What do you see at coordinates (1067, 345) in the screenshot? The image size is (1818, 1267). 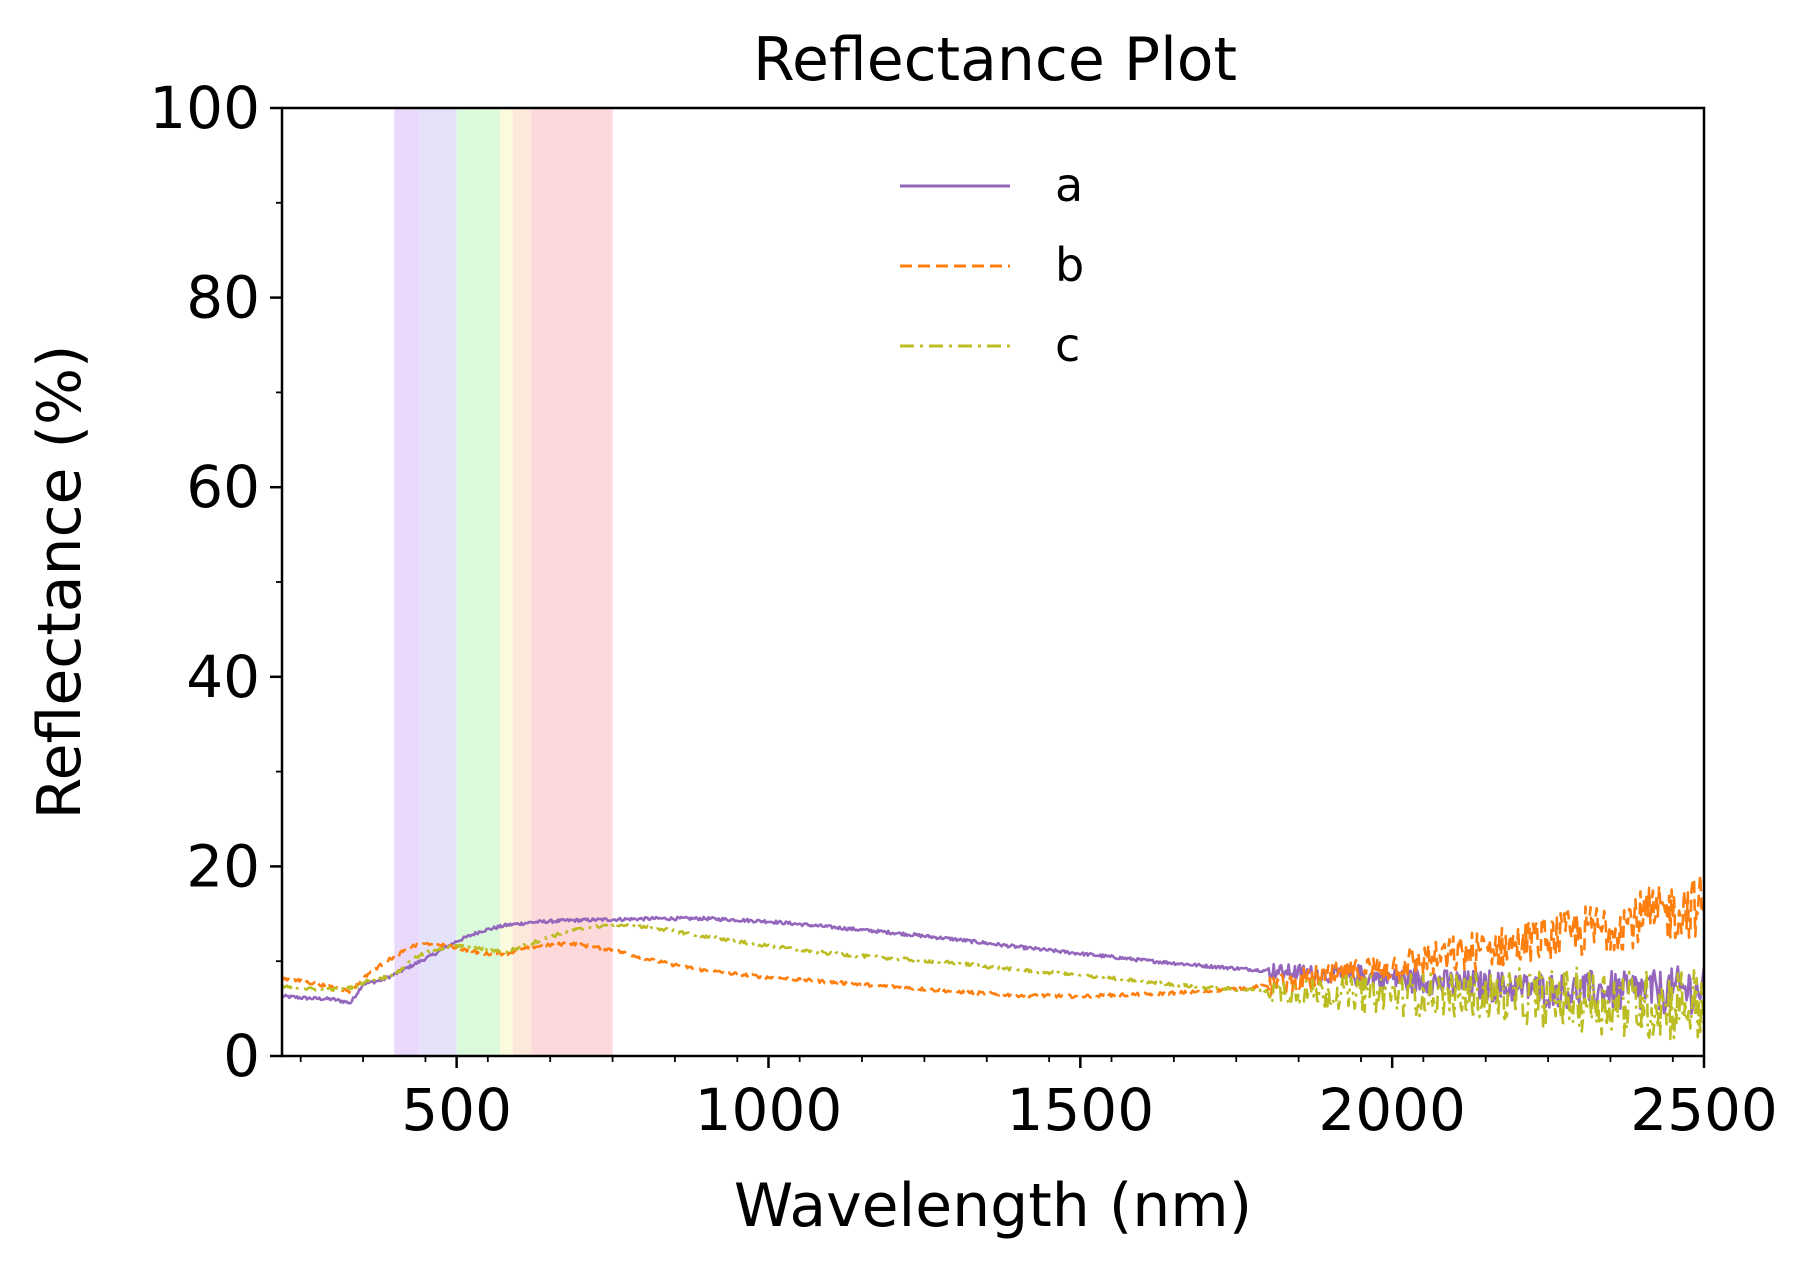 I see `legend-label-c: c` at bounding box center [1067, 345].